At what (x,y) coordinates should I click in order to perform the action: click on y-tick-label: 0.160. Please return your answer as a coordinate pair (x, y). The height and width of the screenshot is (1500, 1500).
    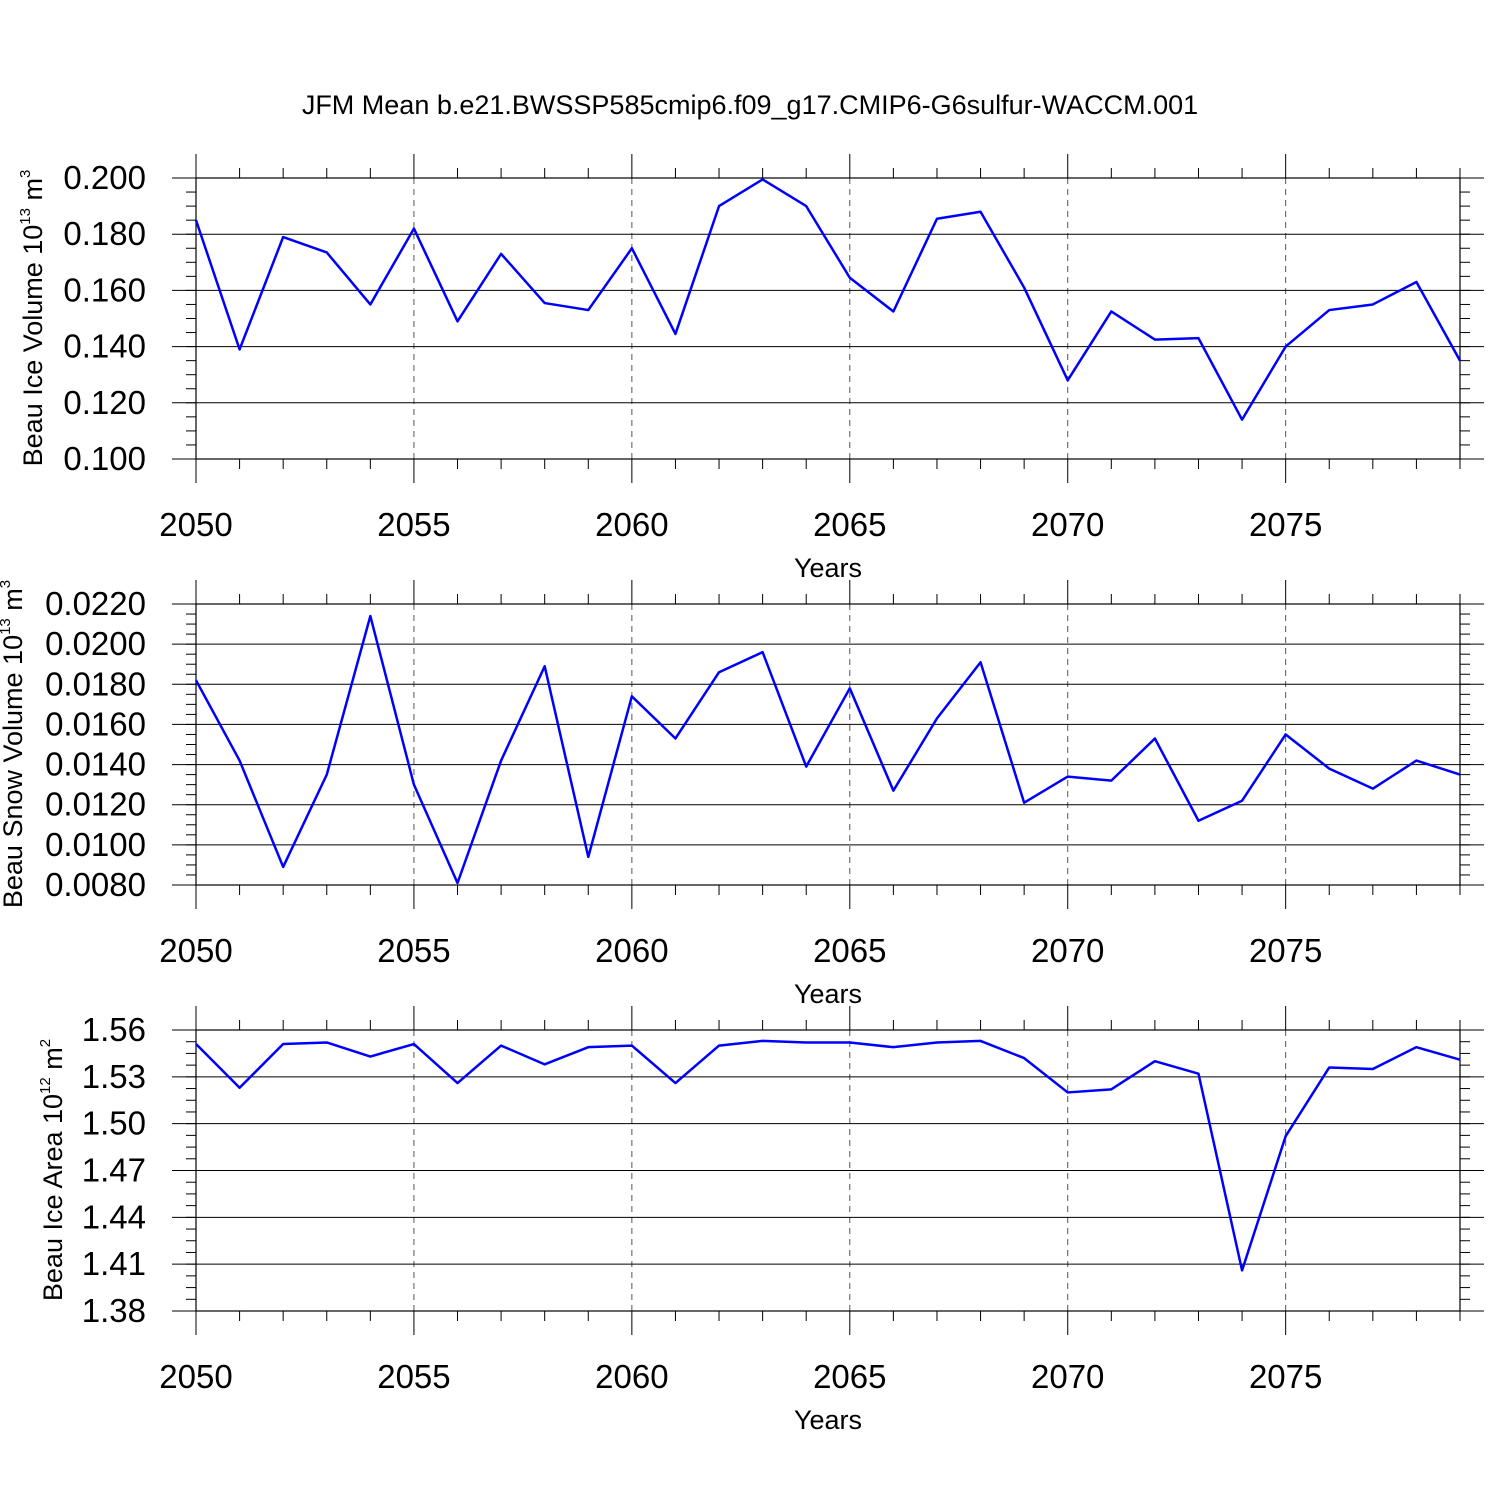
    Looking at the image, I should click on (104, 289).